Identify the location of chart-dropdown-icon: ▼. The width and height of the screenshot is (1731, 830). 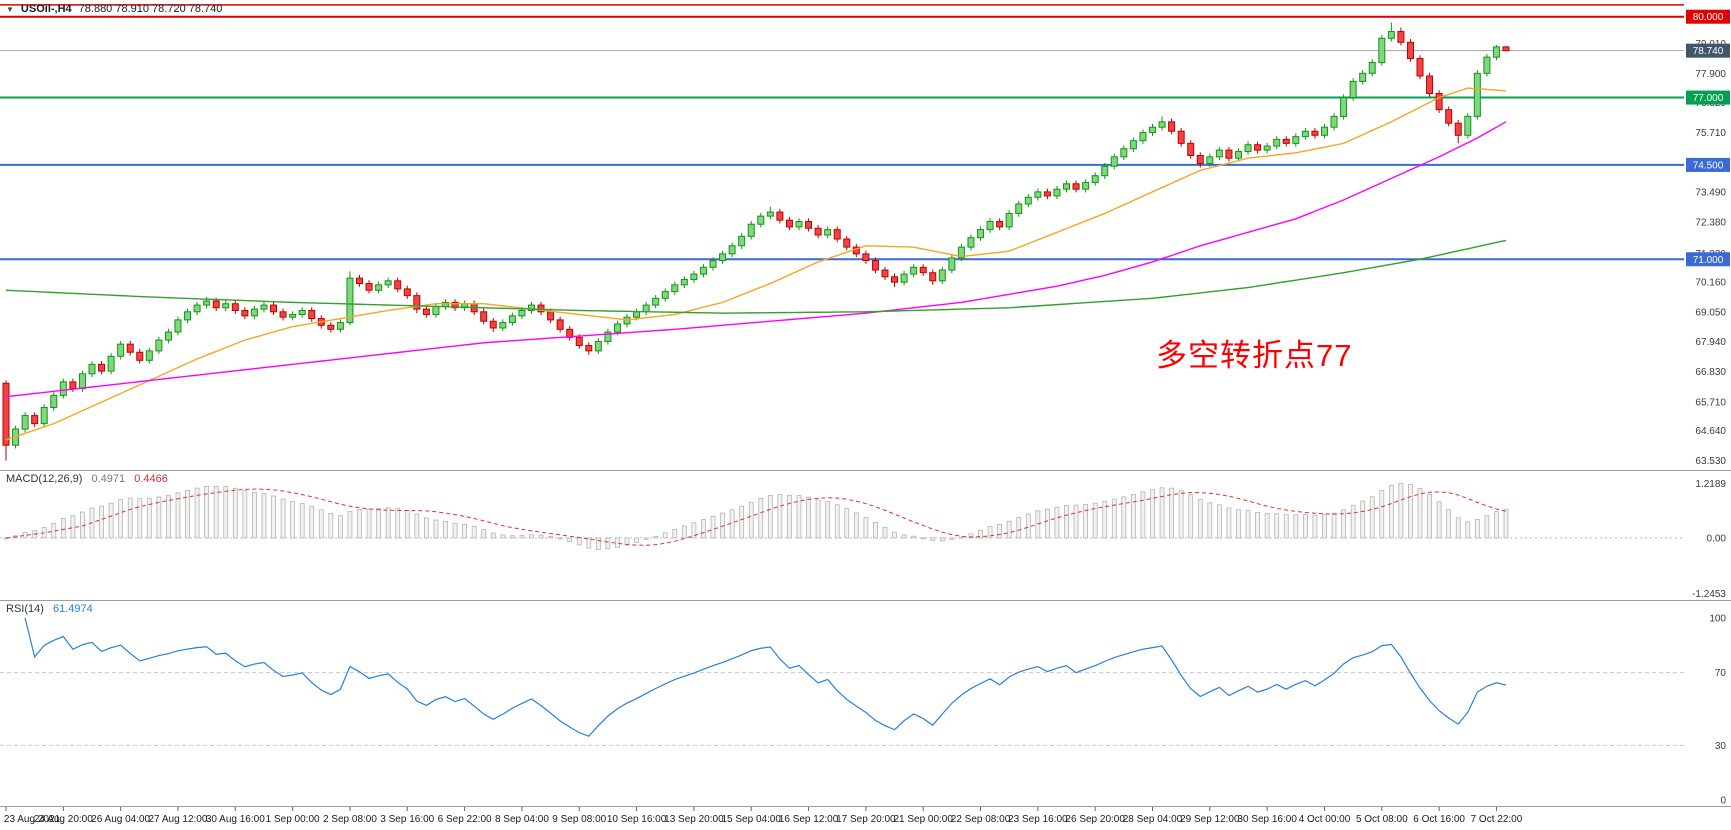
(10, 9).